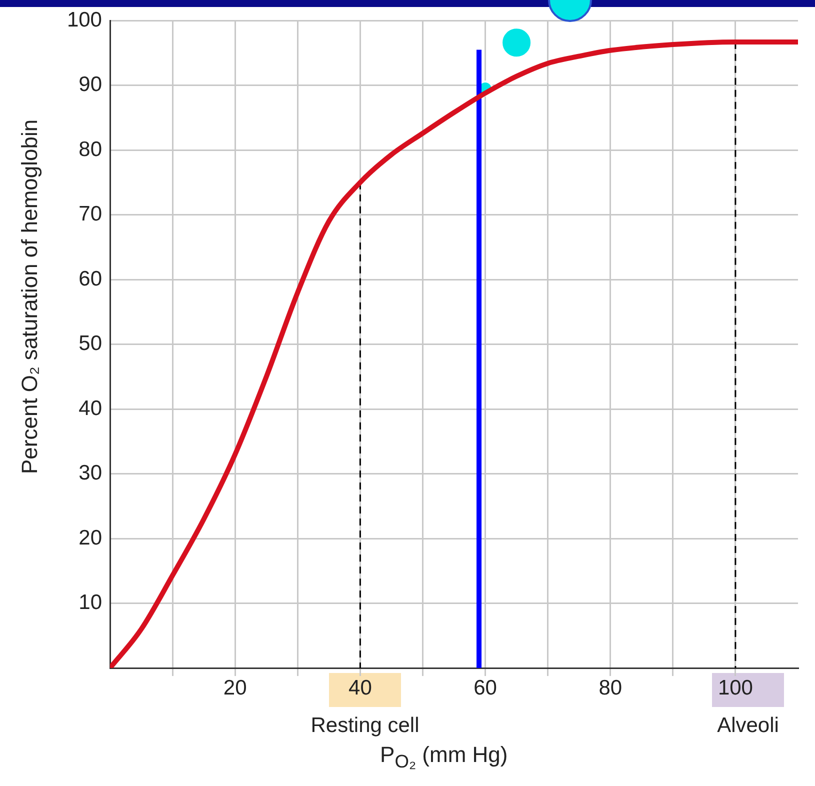 This screenshot has height=786, width=815. What do you see at coordinates (610, 688) in the screenshot?
I see `x-tick-label: 80` at bounding box center [610, 688].